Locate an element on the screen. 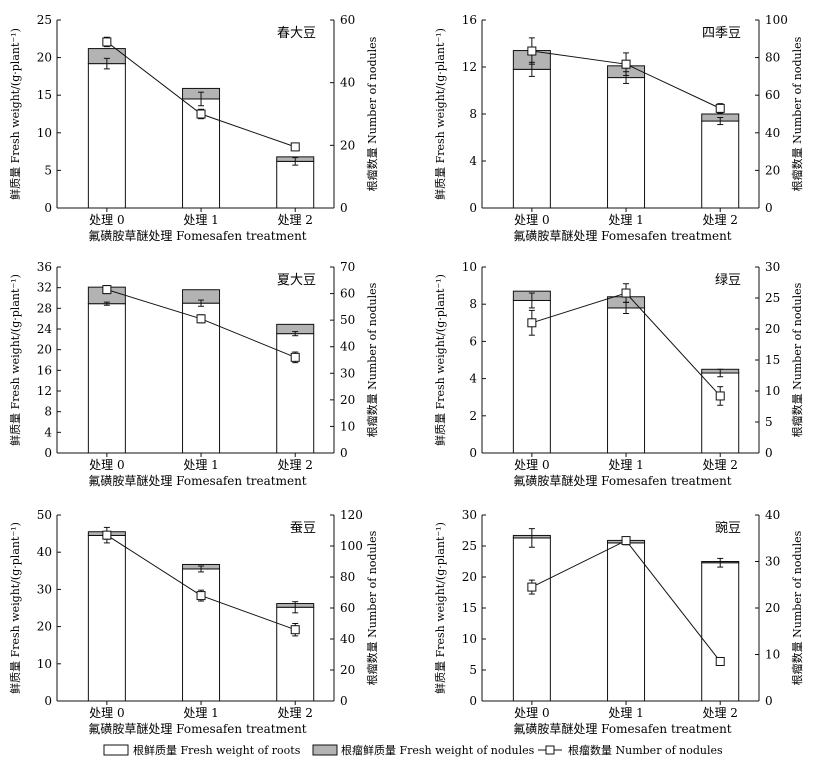 The height and width of the screenshot is (770, 815). legend-swatch-nodules-weight is located at coordinates (325, 750).